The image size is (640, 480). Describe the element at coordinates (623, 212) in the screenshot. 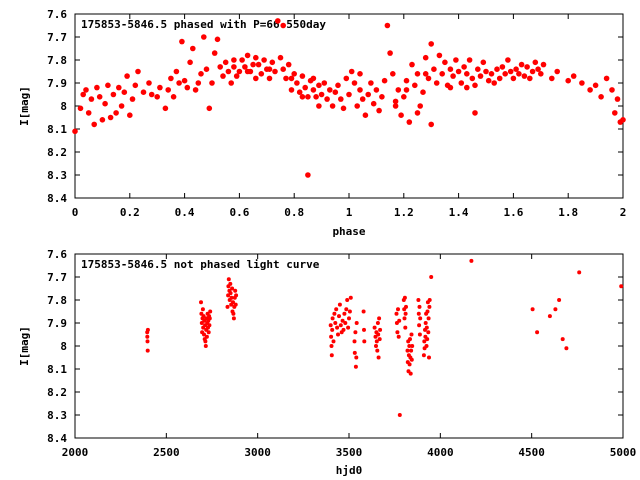

I see `x-tick-label: 2` at that location.